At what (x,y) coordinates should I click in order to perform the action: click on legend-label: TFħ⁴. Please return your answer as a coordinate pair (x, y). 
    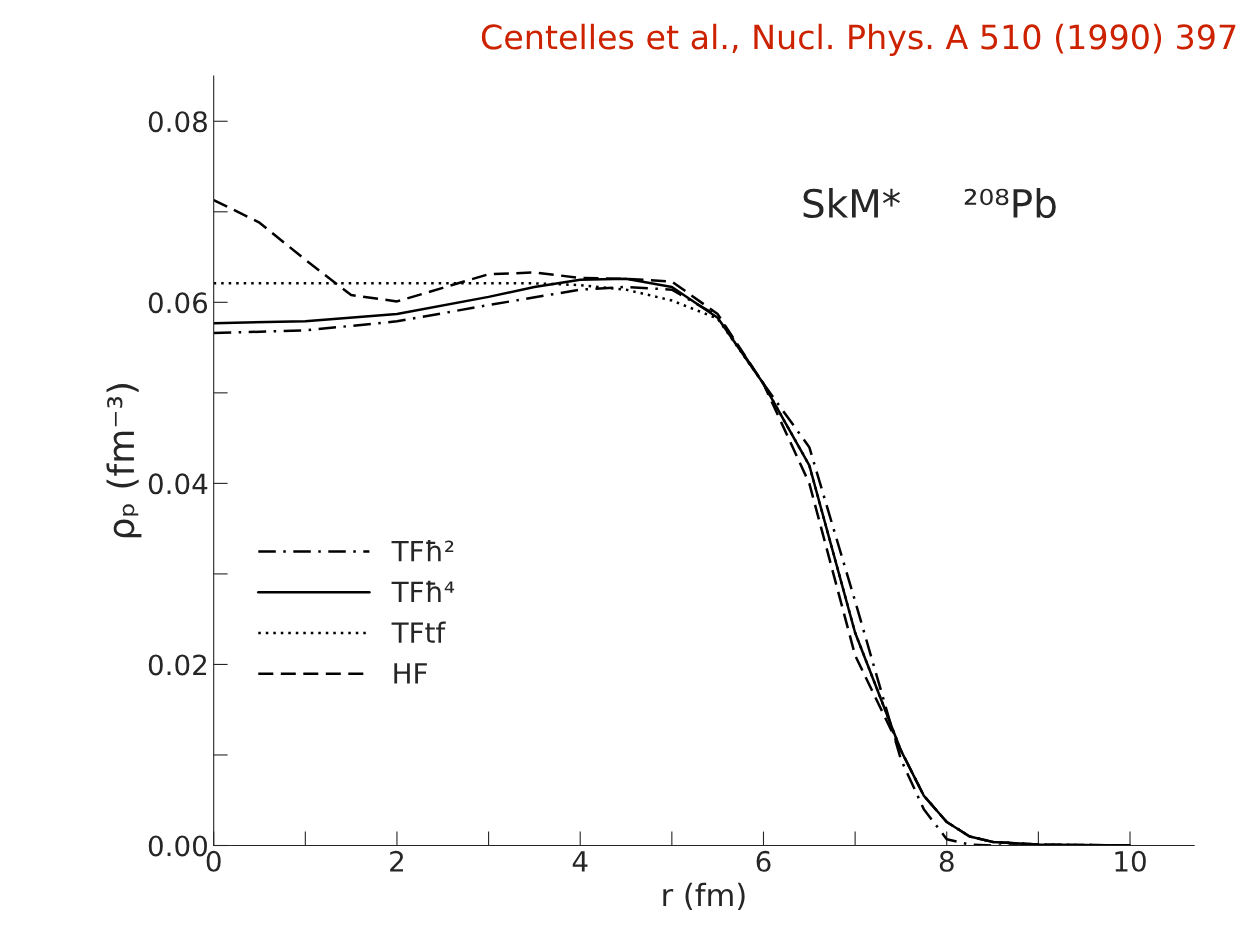
    Looking at the image, I should click on (423, 591).